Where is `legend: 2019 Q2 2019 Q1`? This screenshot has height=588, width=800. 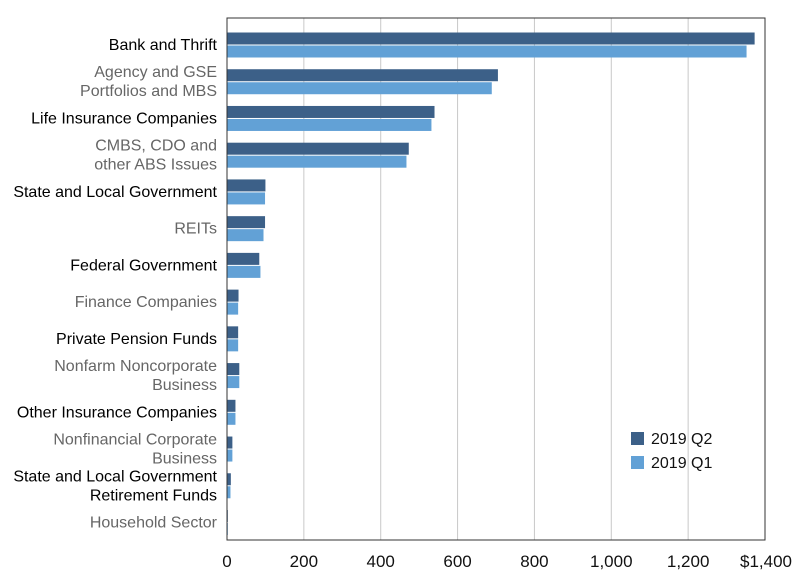
legend: 2019 Q2 2019 Q1 is located at coordinates (671, 451).